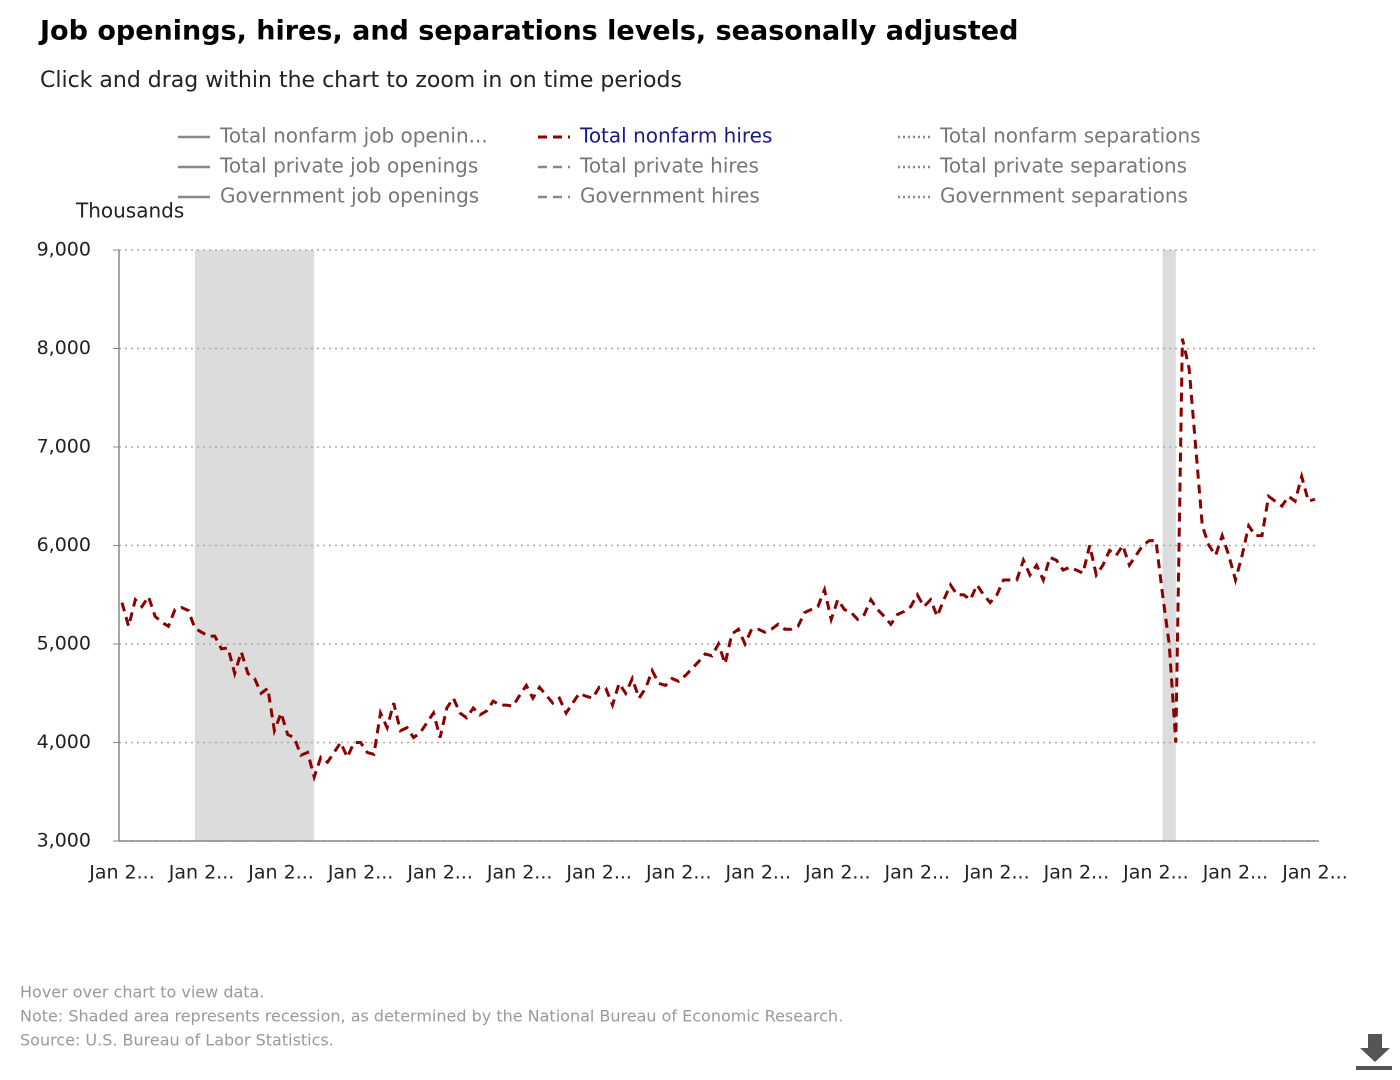 The height and width of the screenshot is (1080, 1400). I want to click on footnote: Hover over chart to view data., so click(142, 992).